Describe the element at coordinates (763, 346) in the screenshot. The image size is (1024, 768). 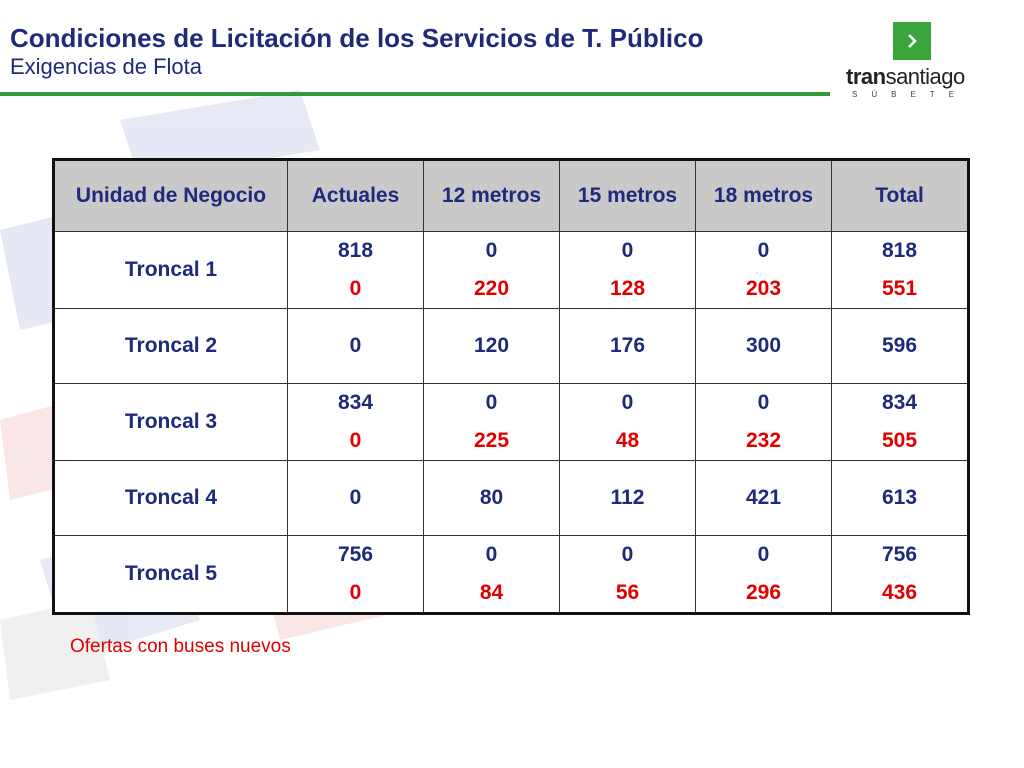
I see `cell: 300` at that location.